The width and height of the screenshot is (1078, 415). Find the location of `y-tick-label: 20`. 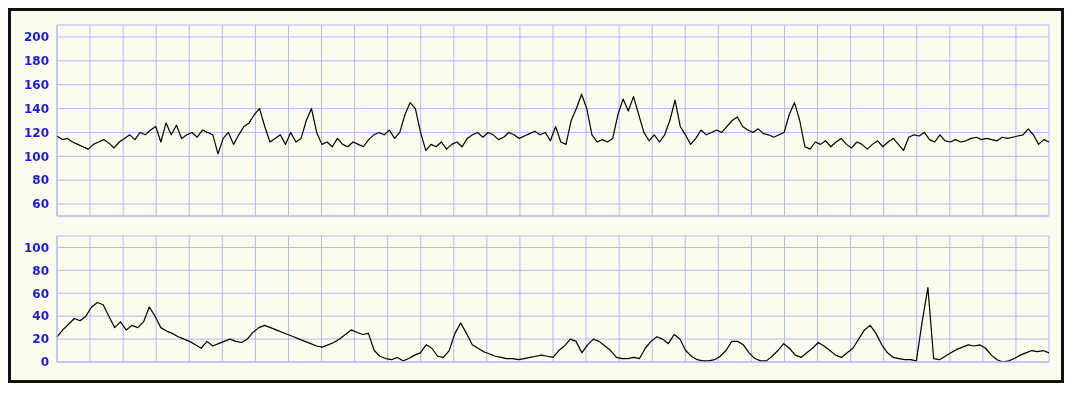

y-tick-label: 20 is located at coordinates (40, 339).